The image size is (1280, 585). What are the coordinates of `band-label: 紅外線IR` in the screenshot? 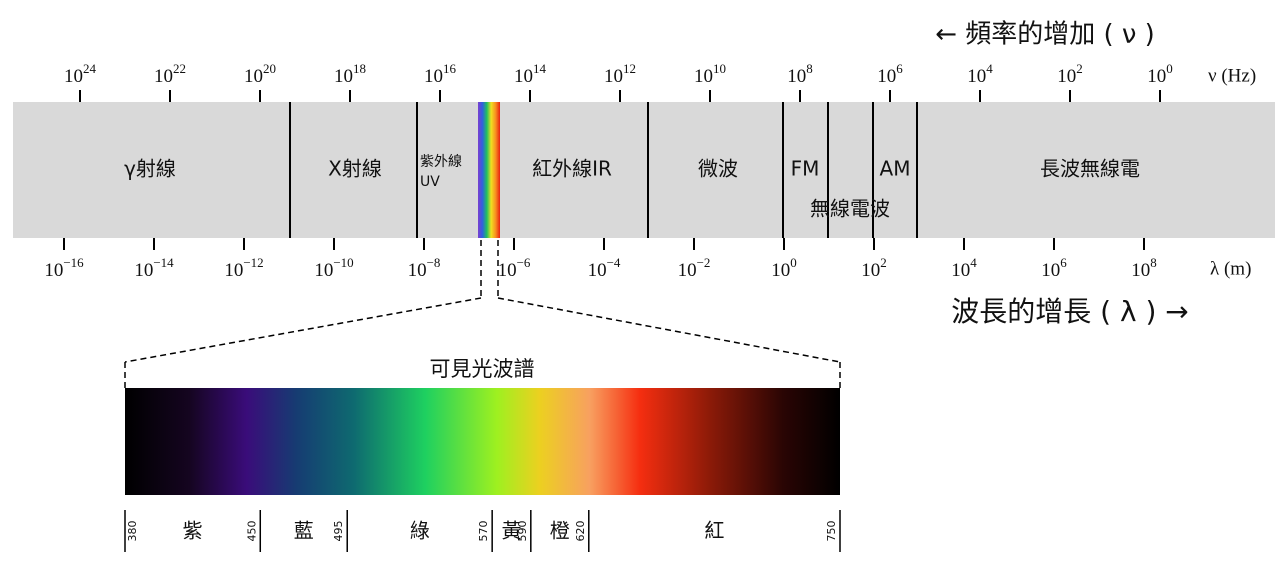 It's located at (572, 169).